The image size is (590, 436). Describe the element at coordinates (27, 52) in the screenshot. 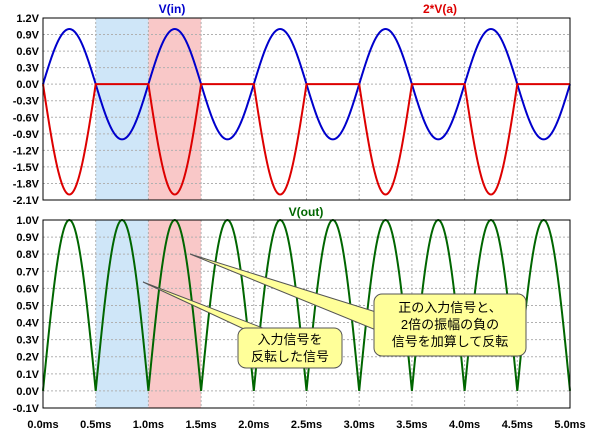

I see `y-tick-label-1: 0.6V` at that location.